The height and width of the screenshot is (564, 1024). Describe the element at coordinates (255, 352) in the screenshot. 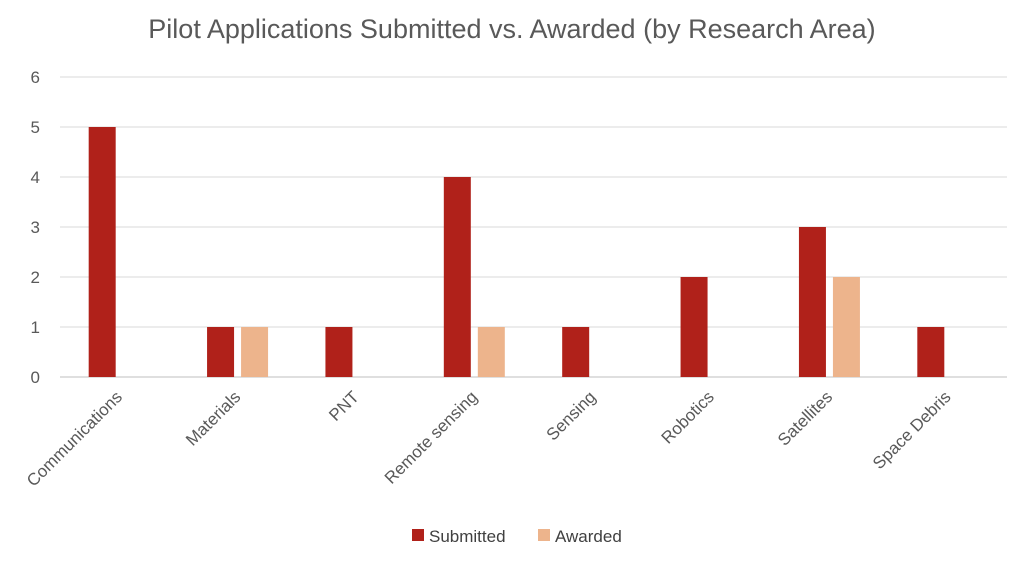

I see `bar-awarded-materials` at that location.